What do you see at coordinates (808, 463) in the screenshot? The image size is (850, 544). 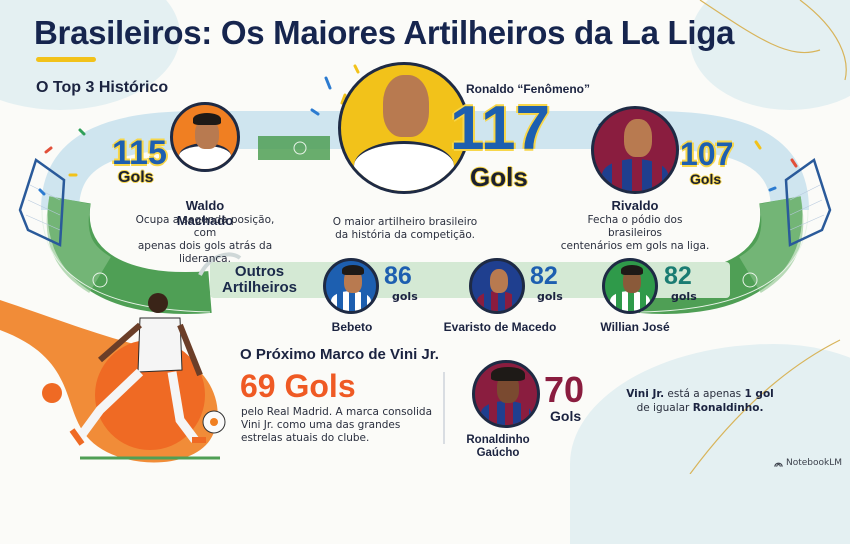 I see `brand-watermark: NotebookLM` at bounding box center [808, 463].